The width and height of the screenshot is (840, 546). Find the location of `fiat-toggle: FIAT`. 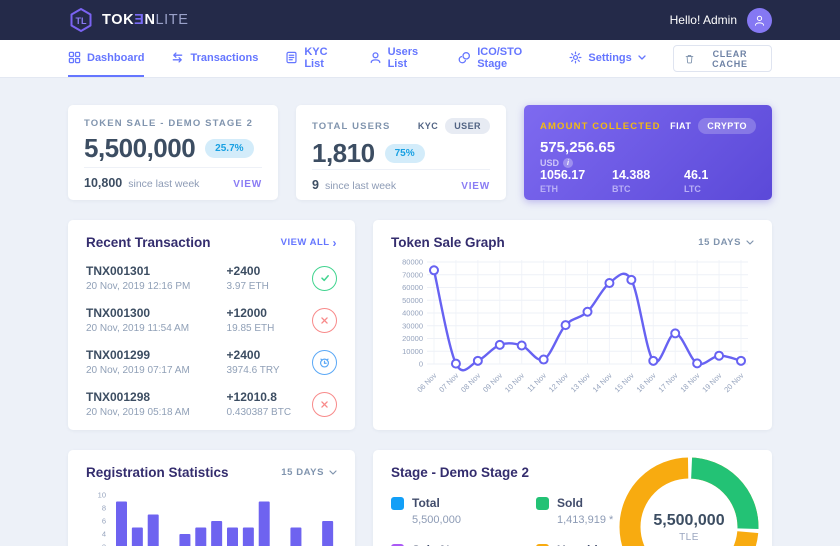

fiat-toggle: FIAT is located at coordinates (681, 126).